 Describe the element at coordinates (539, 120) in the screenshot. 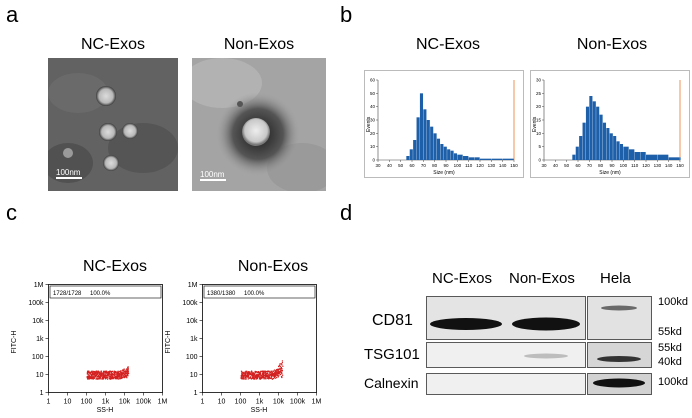

I see `nta-ytick-label: 15` at that location.